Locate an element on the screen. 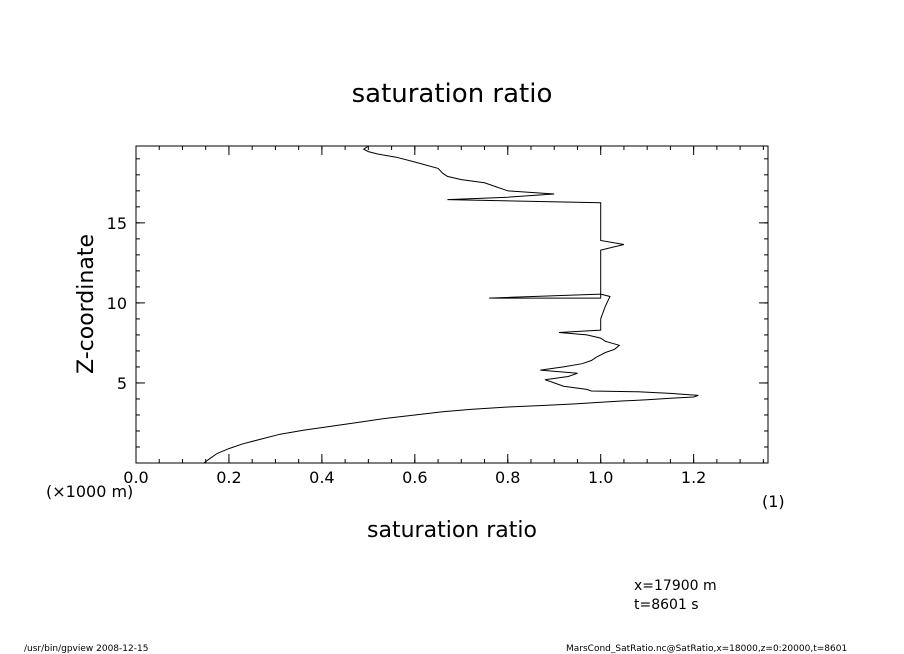  x-axis-label: saturation ratio is located at coordinates (452, 530).